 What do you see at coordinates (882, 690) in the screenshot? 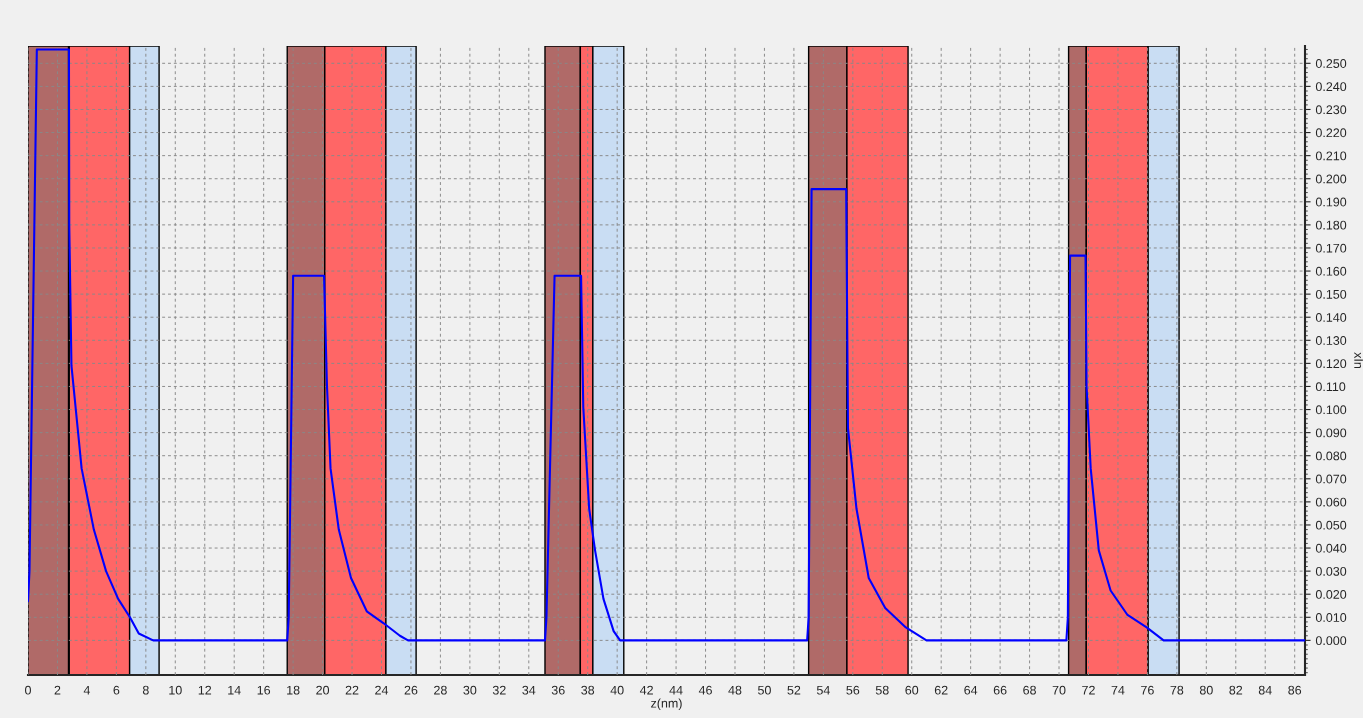
I see `x-tick-label: 58` at bounding box center [882, 690].